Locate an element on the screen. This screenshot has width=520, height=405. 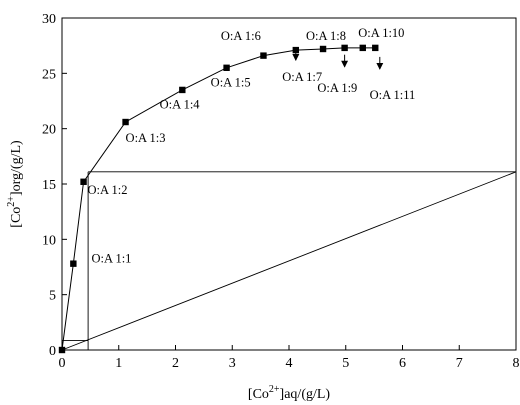
x-tick-label: 5 is located at coordinates (345, 363).